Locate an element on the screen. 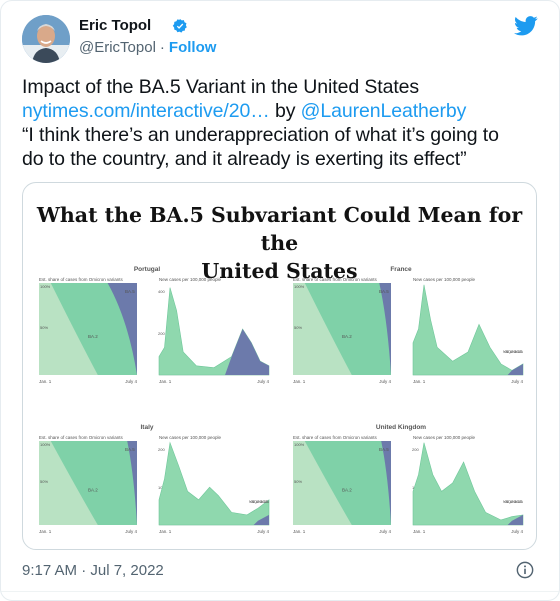 This screenshot has height=601, width=560. panel-3-ba2-label: BA.2 is located at coordinates (93, 489).